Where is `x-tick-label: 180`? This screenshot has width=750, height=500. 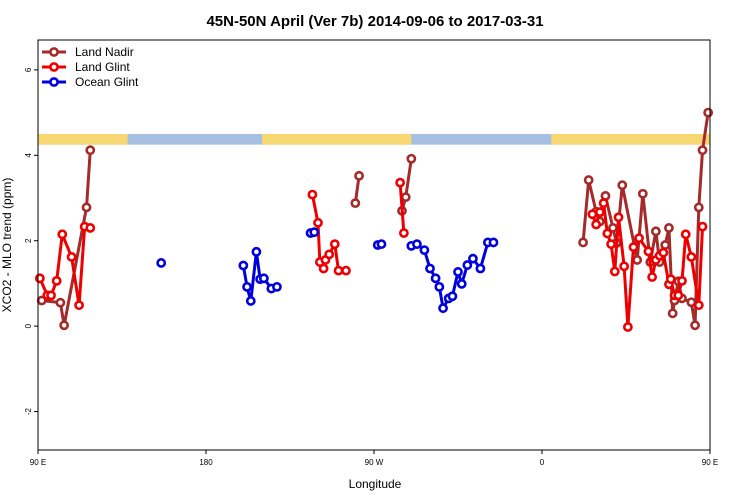 x-tick-label: 180 is located at coordinates (206, 462).